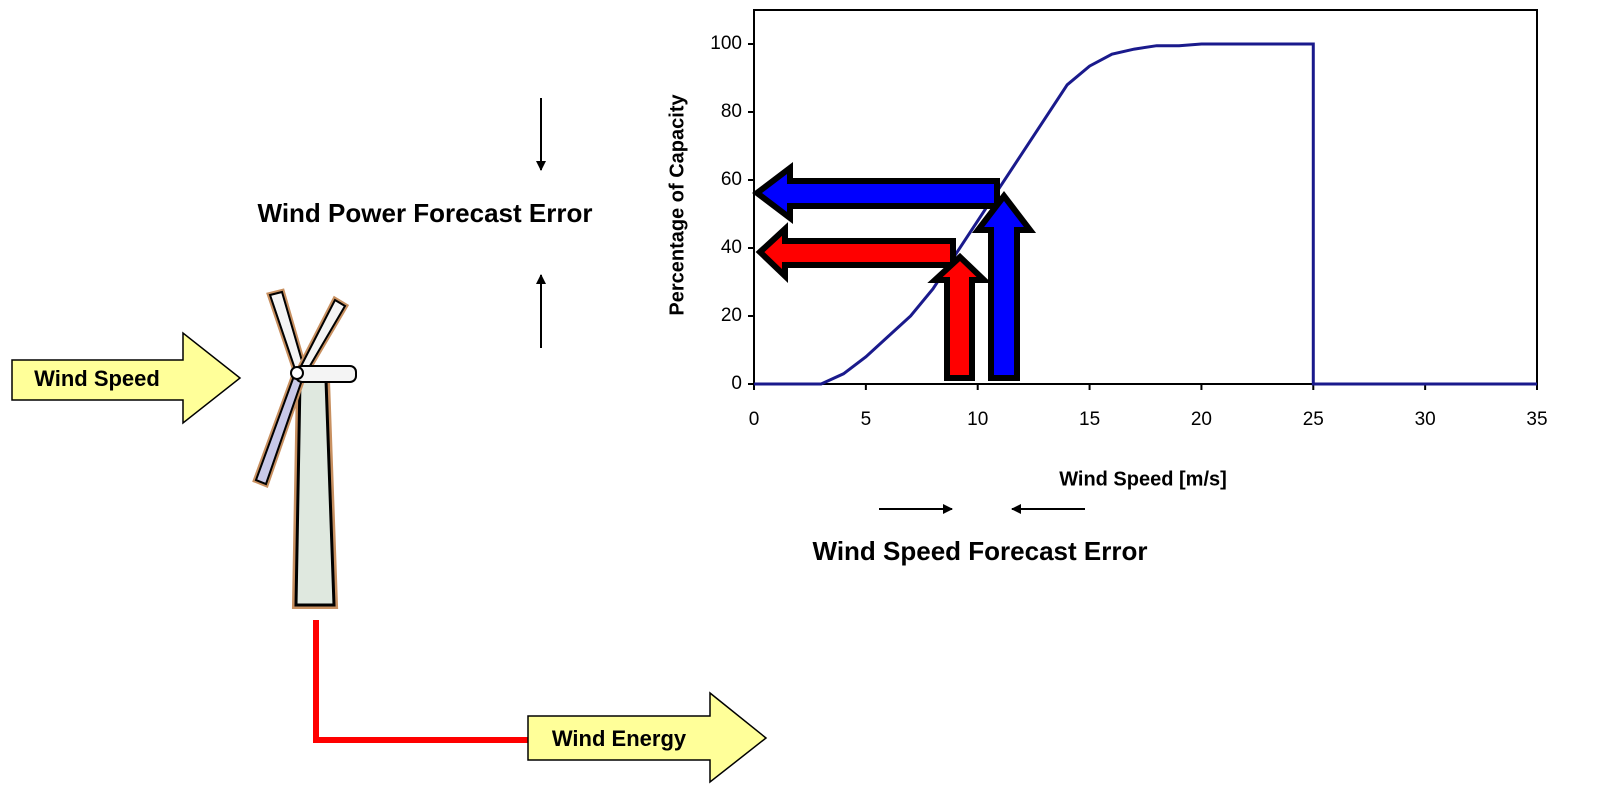 This screenshot has height=811, width=1615. I want to click on y-tick-label: 80, so click(731, 111).